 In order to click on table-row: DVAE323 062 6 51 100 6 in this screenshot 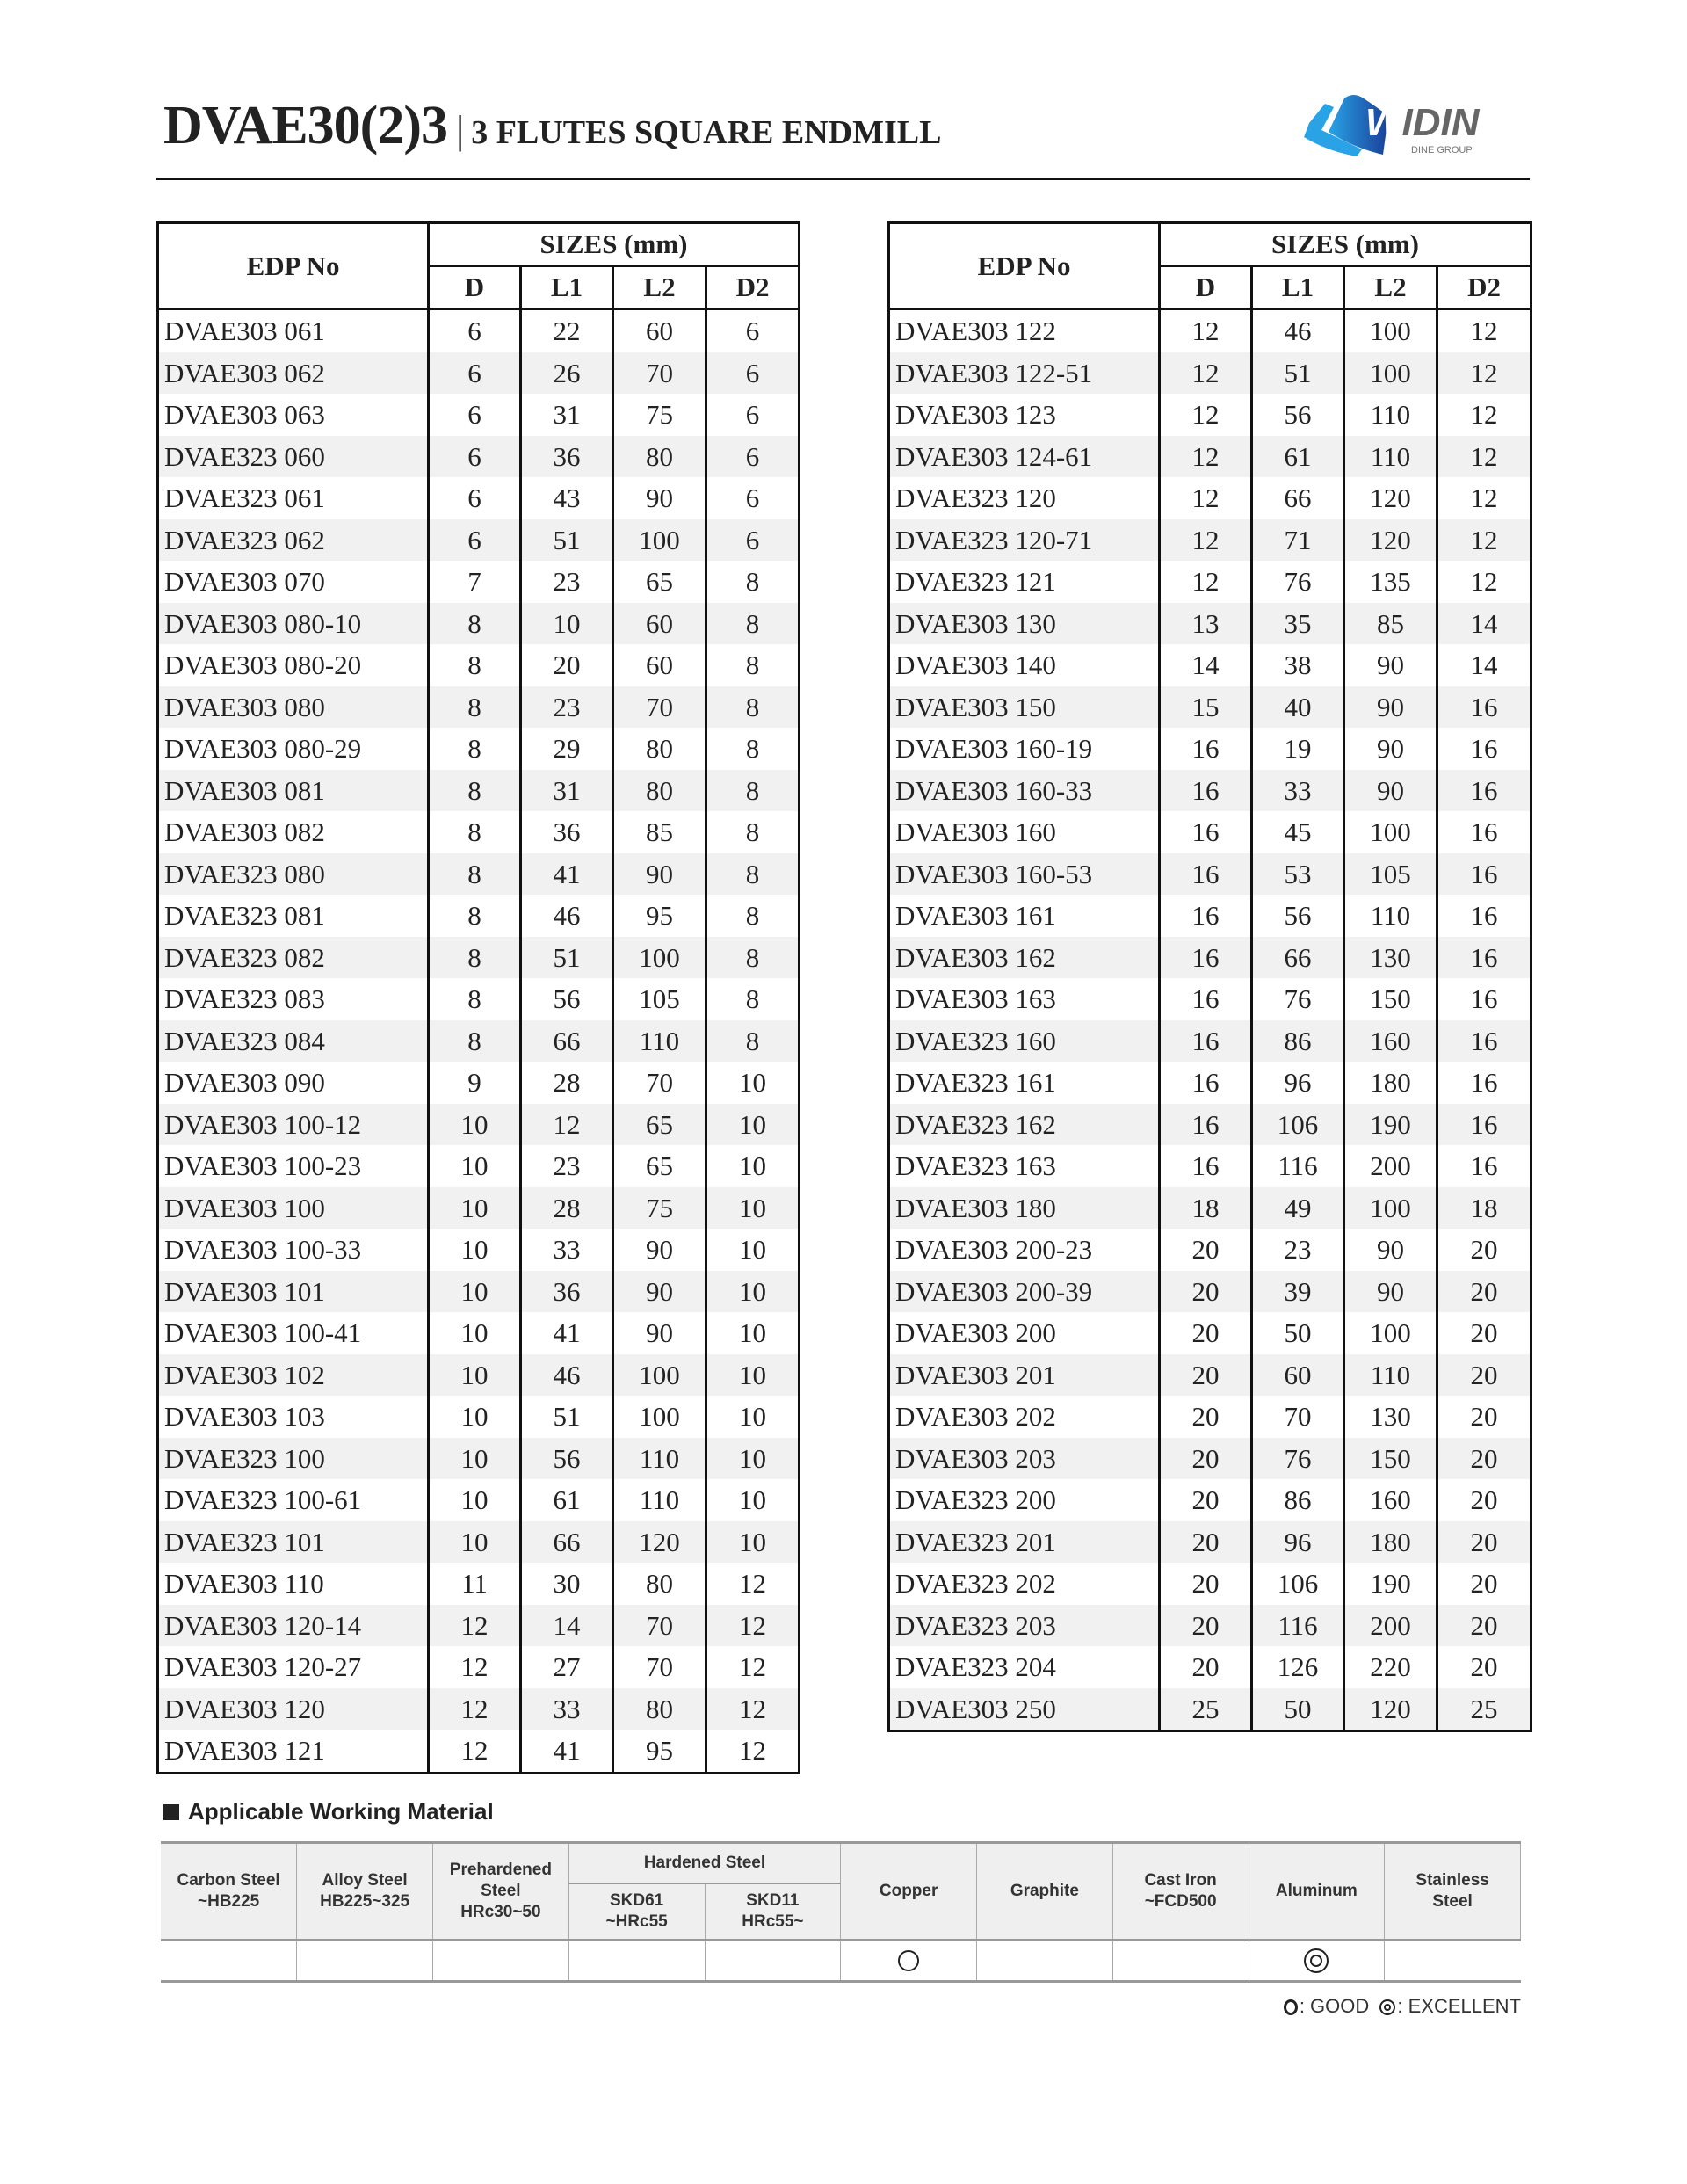, I will do `click(478, 540)`.